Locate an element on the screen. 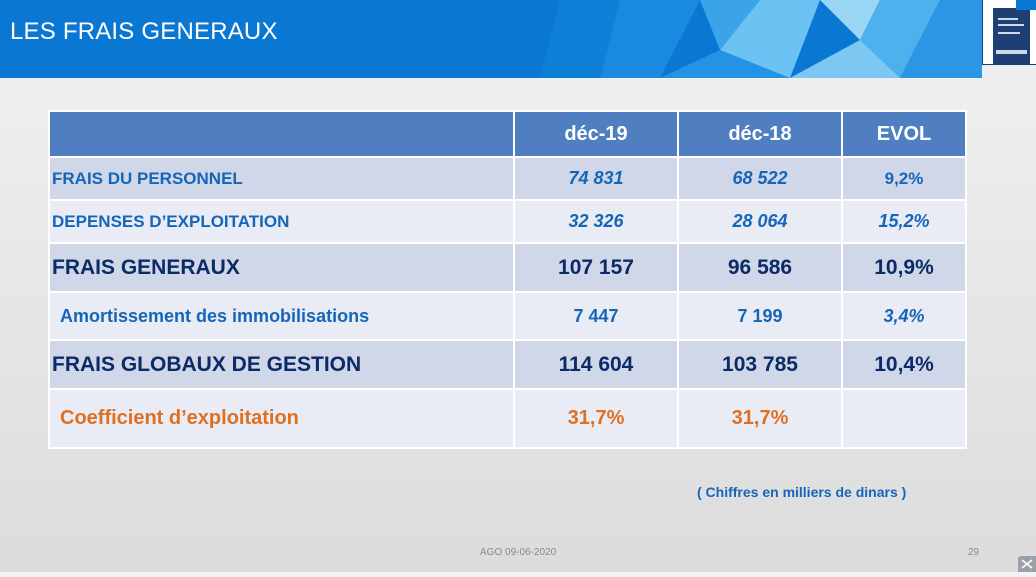  row-label: FRAIS GENERAUX is located at coordinates (281, 267).